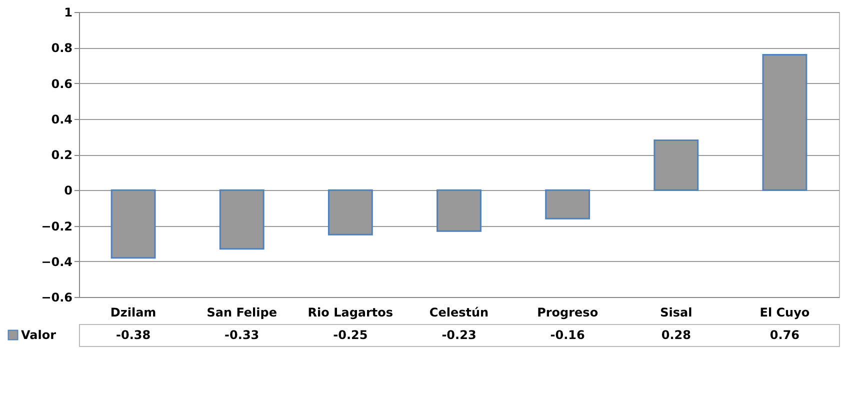  Describe the element at coordinates (676, 335) in the screenshot. I see `data-label: 0.28` at that location.